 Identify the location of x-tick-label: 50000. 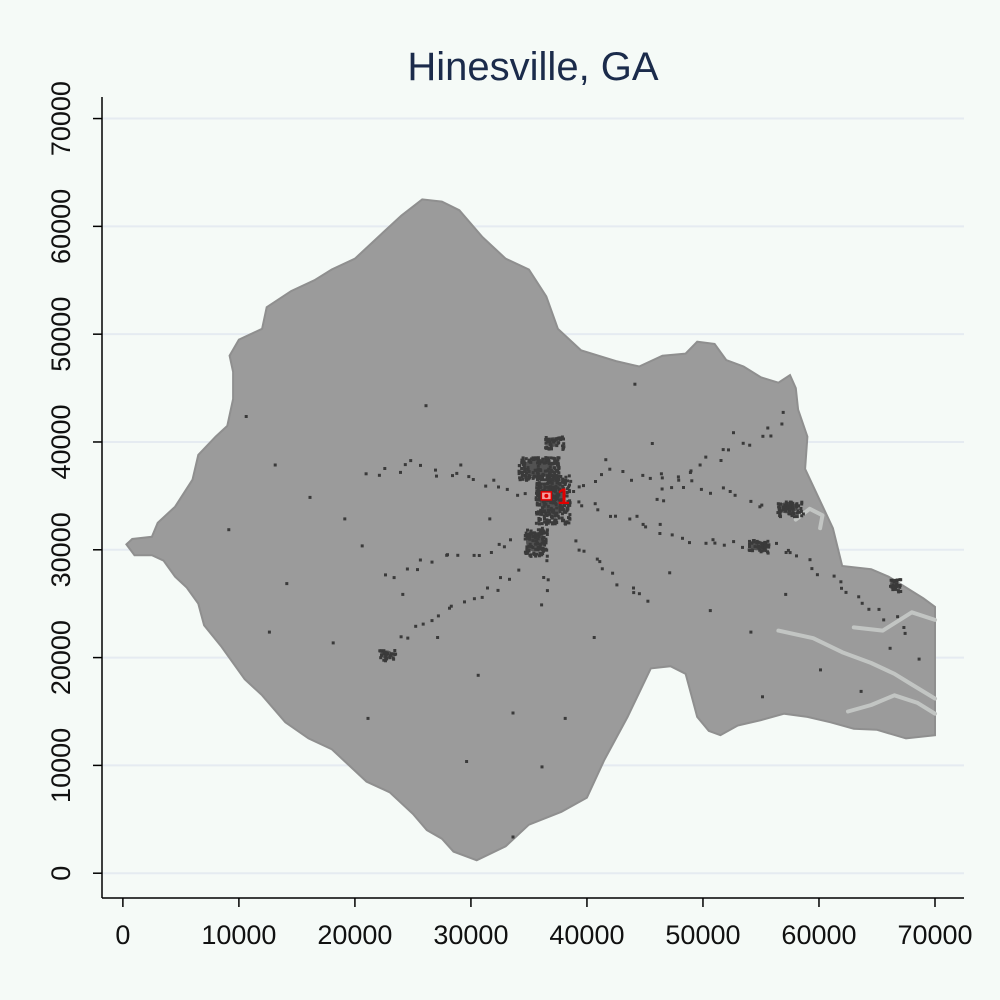
(702, 935).